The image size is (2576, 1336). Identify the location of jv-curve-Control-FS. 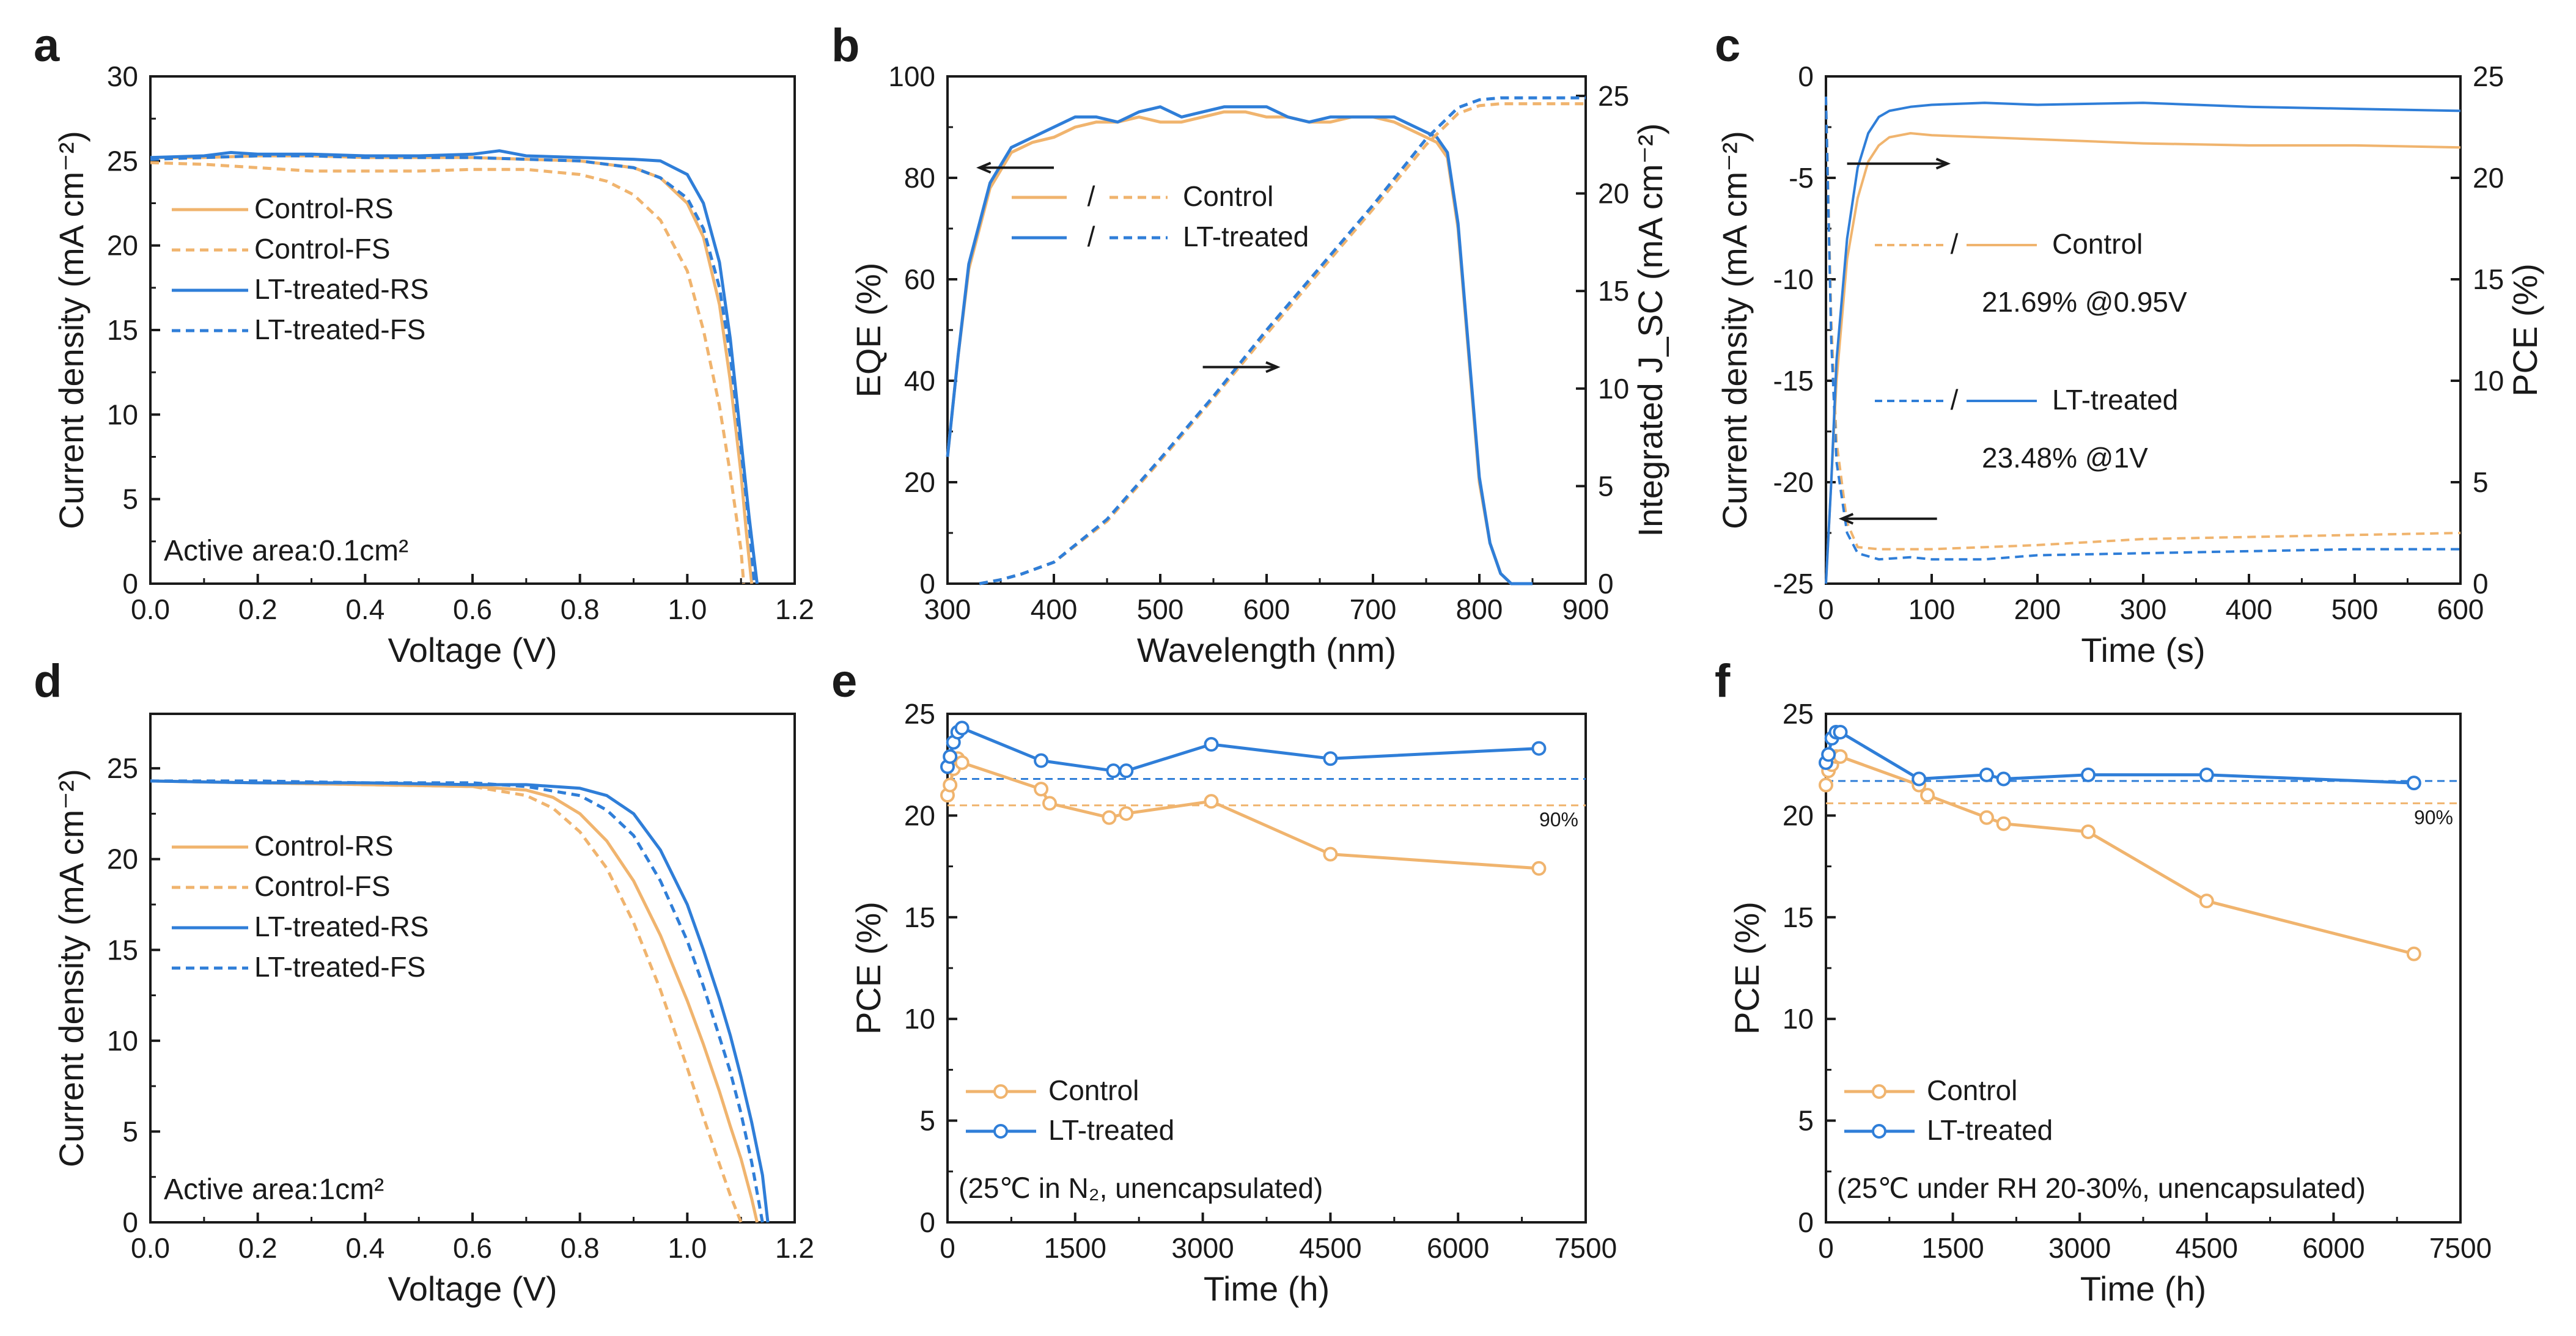
(448, 372).